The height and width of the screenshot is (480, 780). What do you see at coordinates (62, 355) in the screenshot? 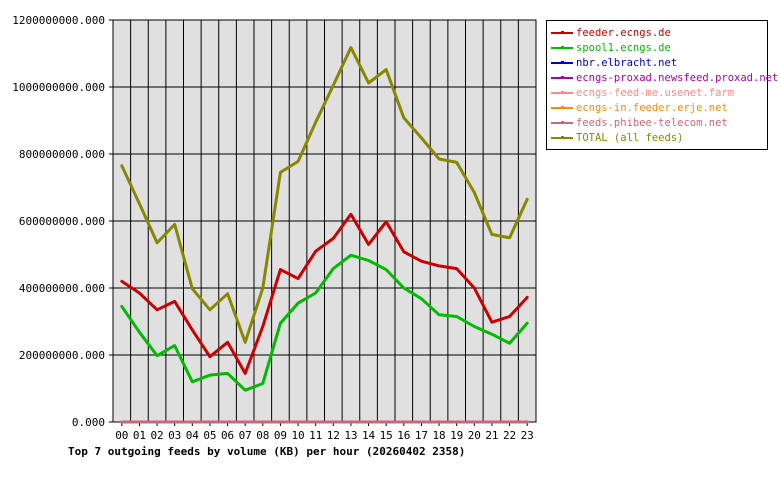
I see `y-tick-label: 200000000.000` at bounding box center [62, 355].